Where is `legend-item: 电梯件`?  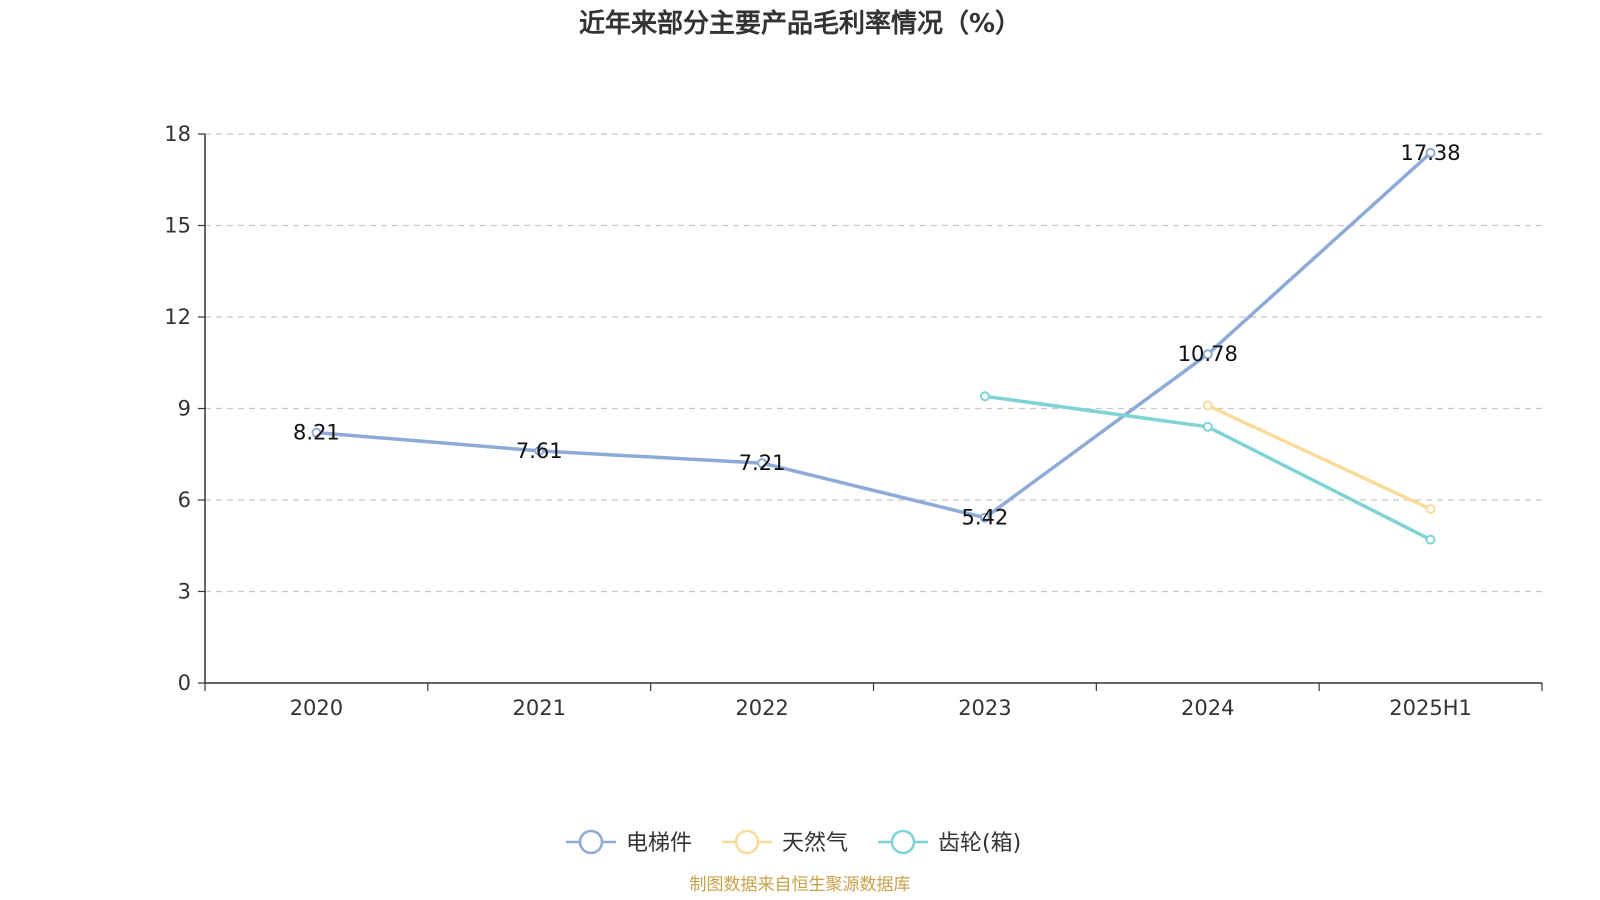
legend-item: 电梯件 is located at coordinates (629, 842).